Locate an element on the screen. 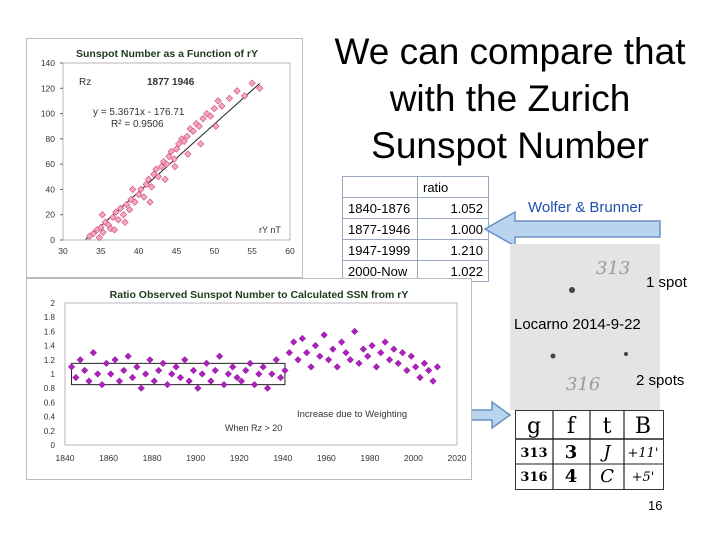  y-tick-label: 60 is located at coordinates (51, 164).